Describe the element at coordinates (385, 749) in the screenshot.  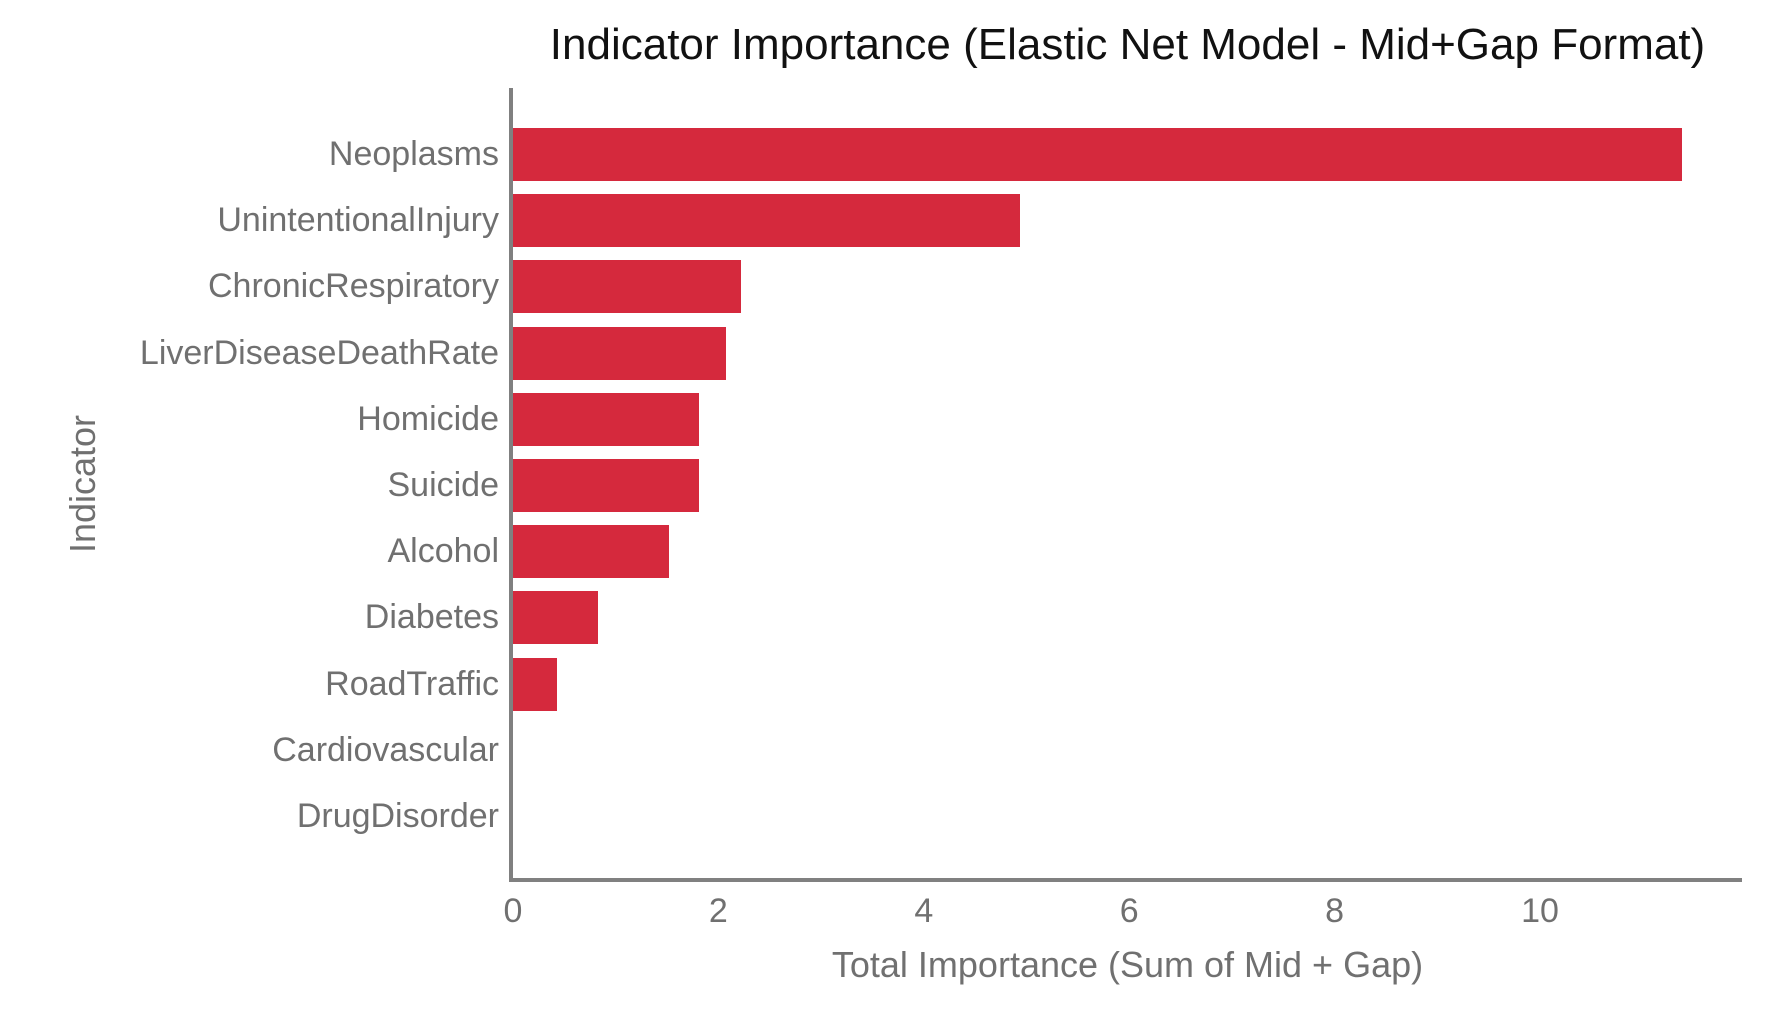
I see `y-tick-label-cardiovascular: Cardiovascular` at that location.